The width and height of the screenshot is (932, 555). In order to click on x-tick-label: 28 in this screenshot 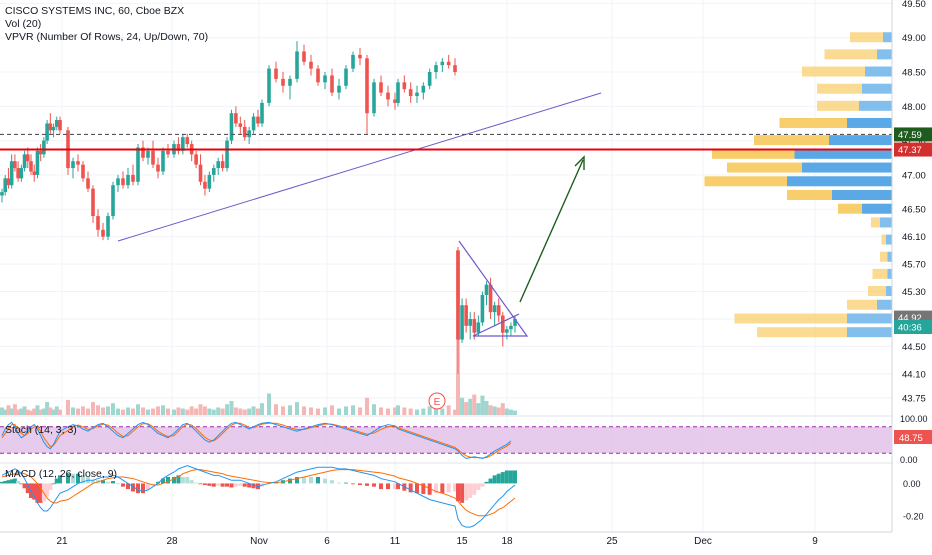, I will do `click(172, 541)`.